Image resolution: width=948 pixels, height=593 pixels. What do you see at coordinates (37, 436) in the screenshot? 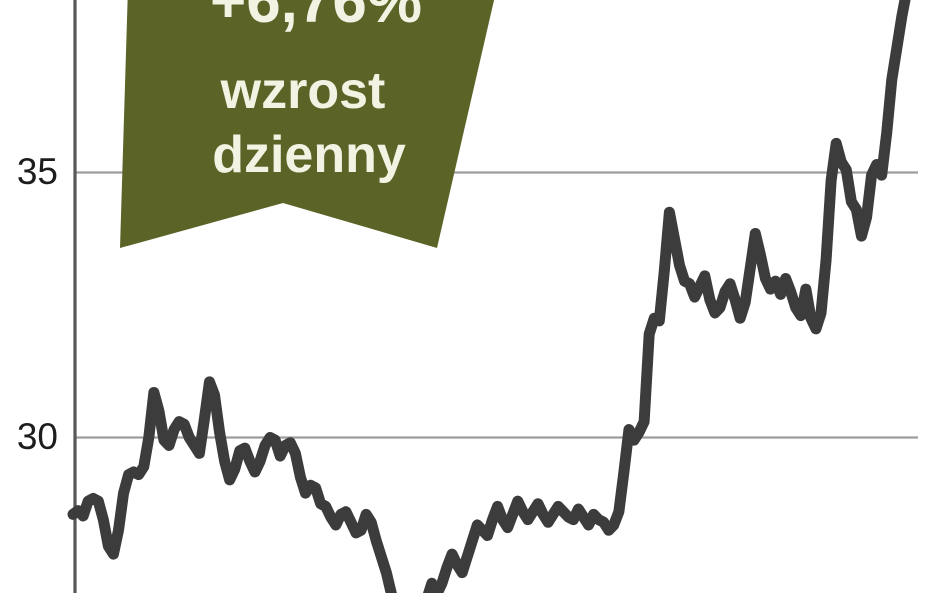
I see `ytick-label-30: 30` at bounding box center [37, 436].